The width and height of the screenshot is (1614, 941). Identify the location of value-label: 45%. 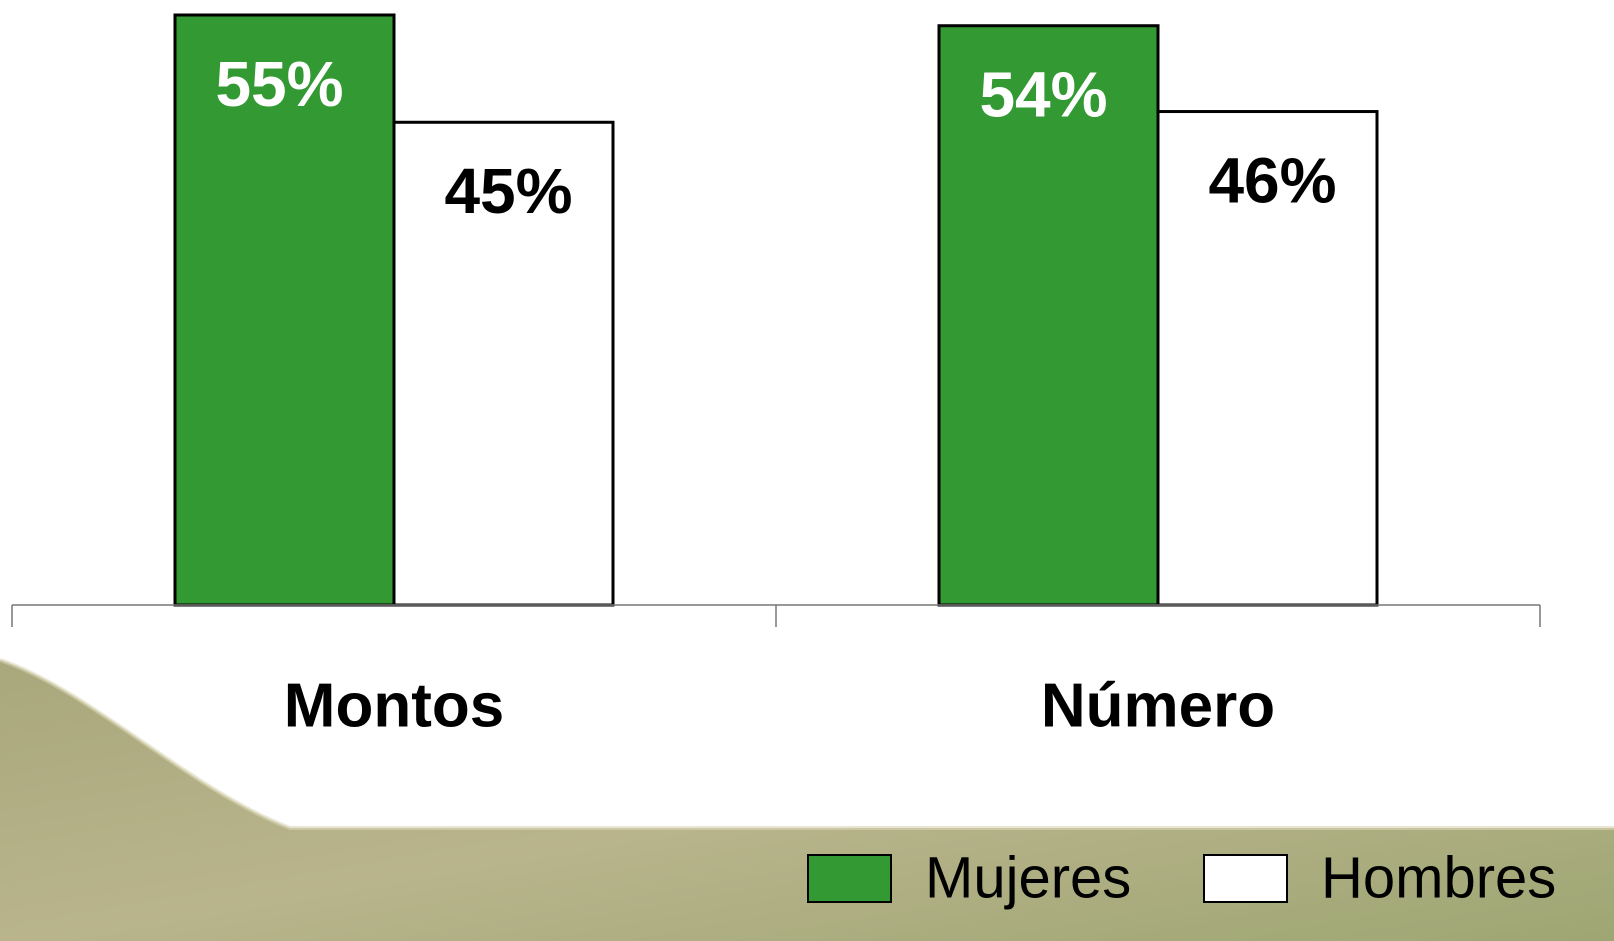
(508, 191).